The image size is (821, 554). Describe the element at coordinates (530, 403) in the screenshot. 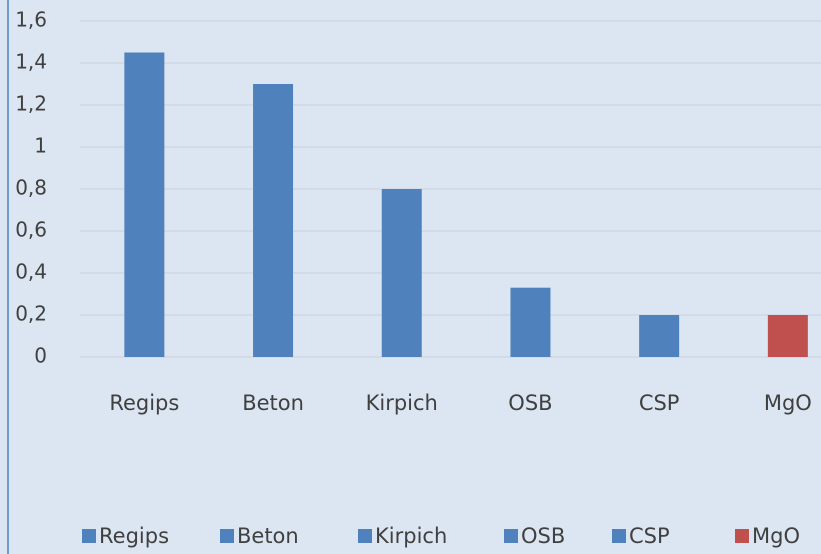

I see `x-tick-label: OSB` at that location.